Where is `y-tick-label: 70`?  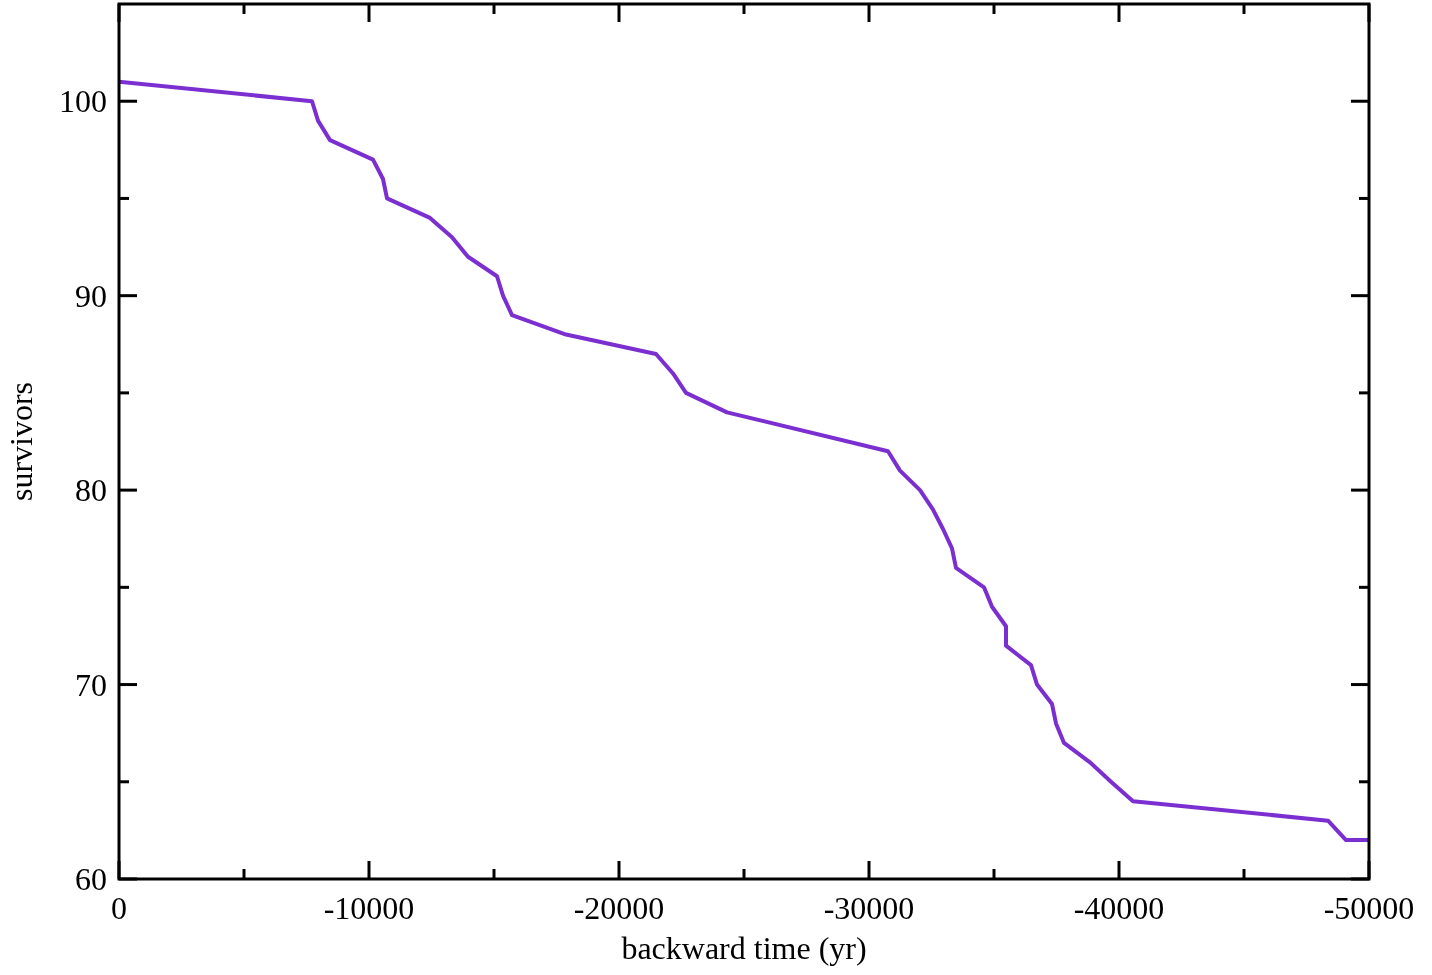 y-tick-label: 70 is located at coordinates (91, 684).